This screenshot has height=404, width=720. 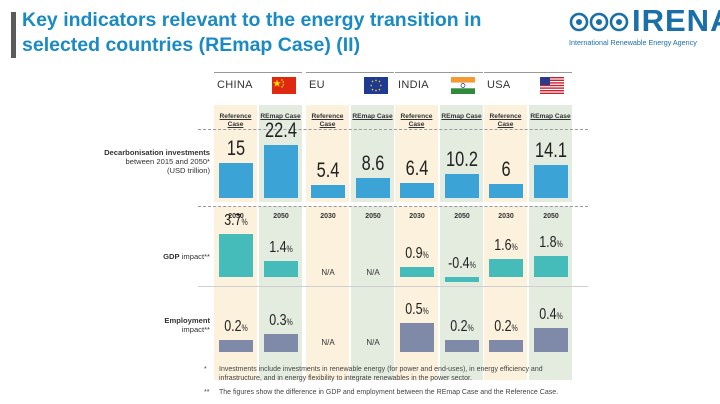 I want to click on divider-gdp-employment, so click(x=393, y=286).